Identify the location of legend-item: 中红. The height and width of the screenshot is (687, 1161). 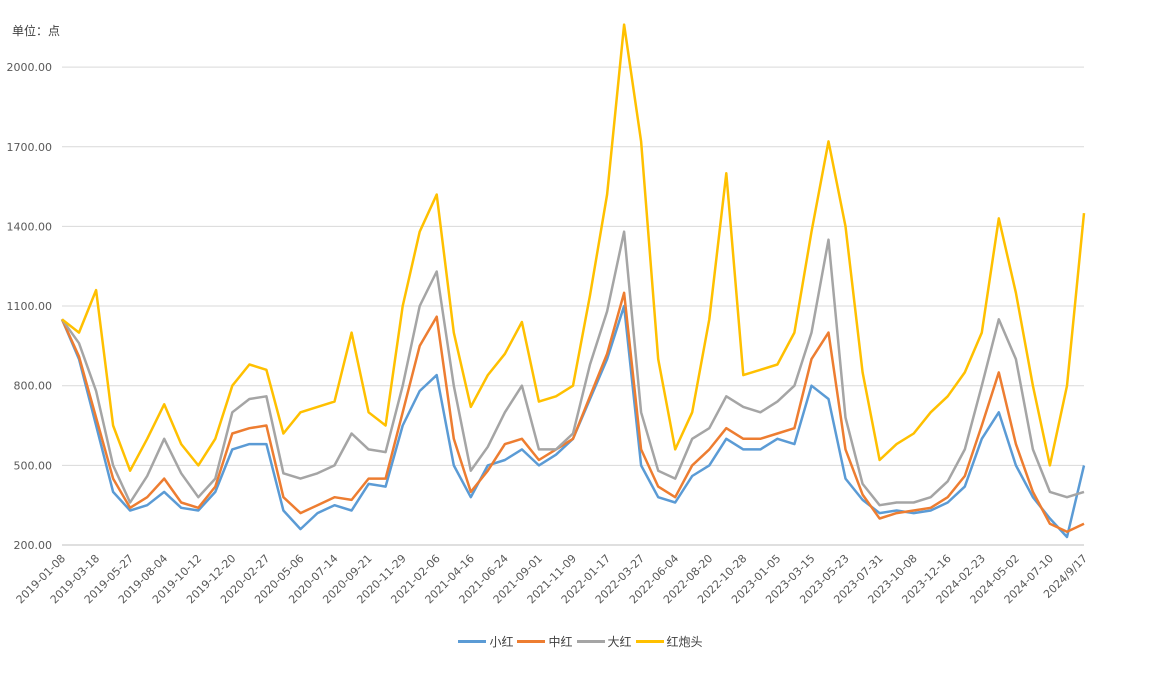
(545, 641).